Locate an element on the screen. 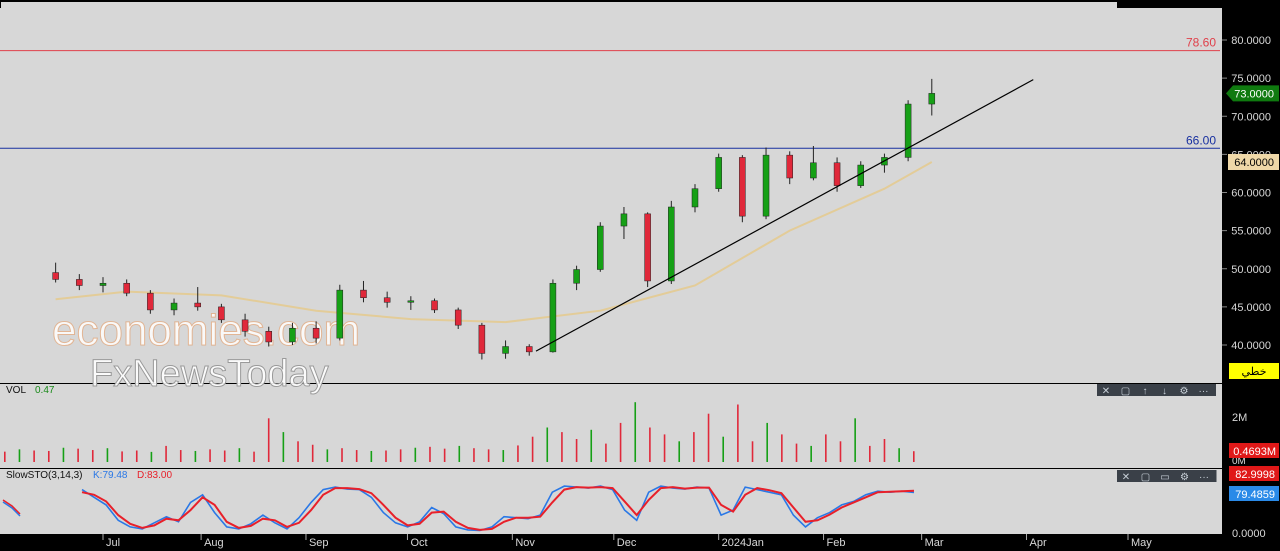 The image size is (1280, 551). price-tick-label: 75.0000 is located at coordinates (1251, 79).